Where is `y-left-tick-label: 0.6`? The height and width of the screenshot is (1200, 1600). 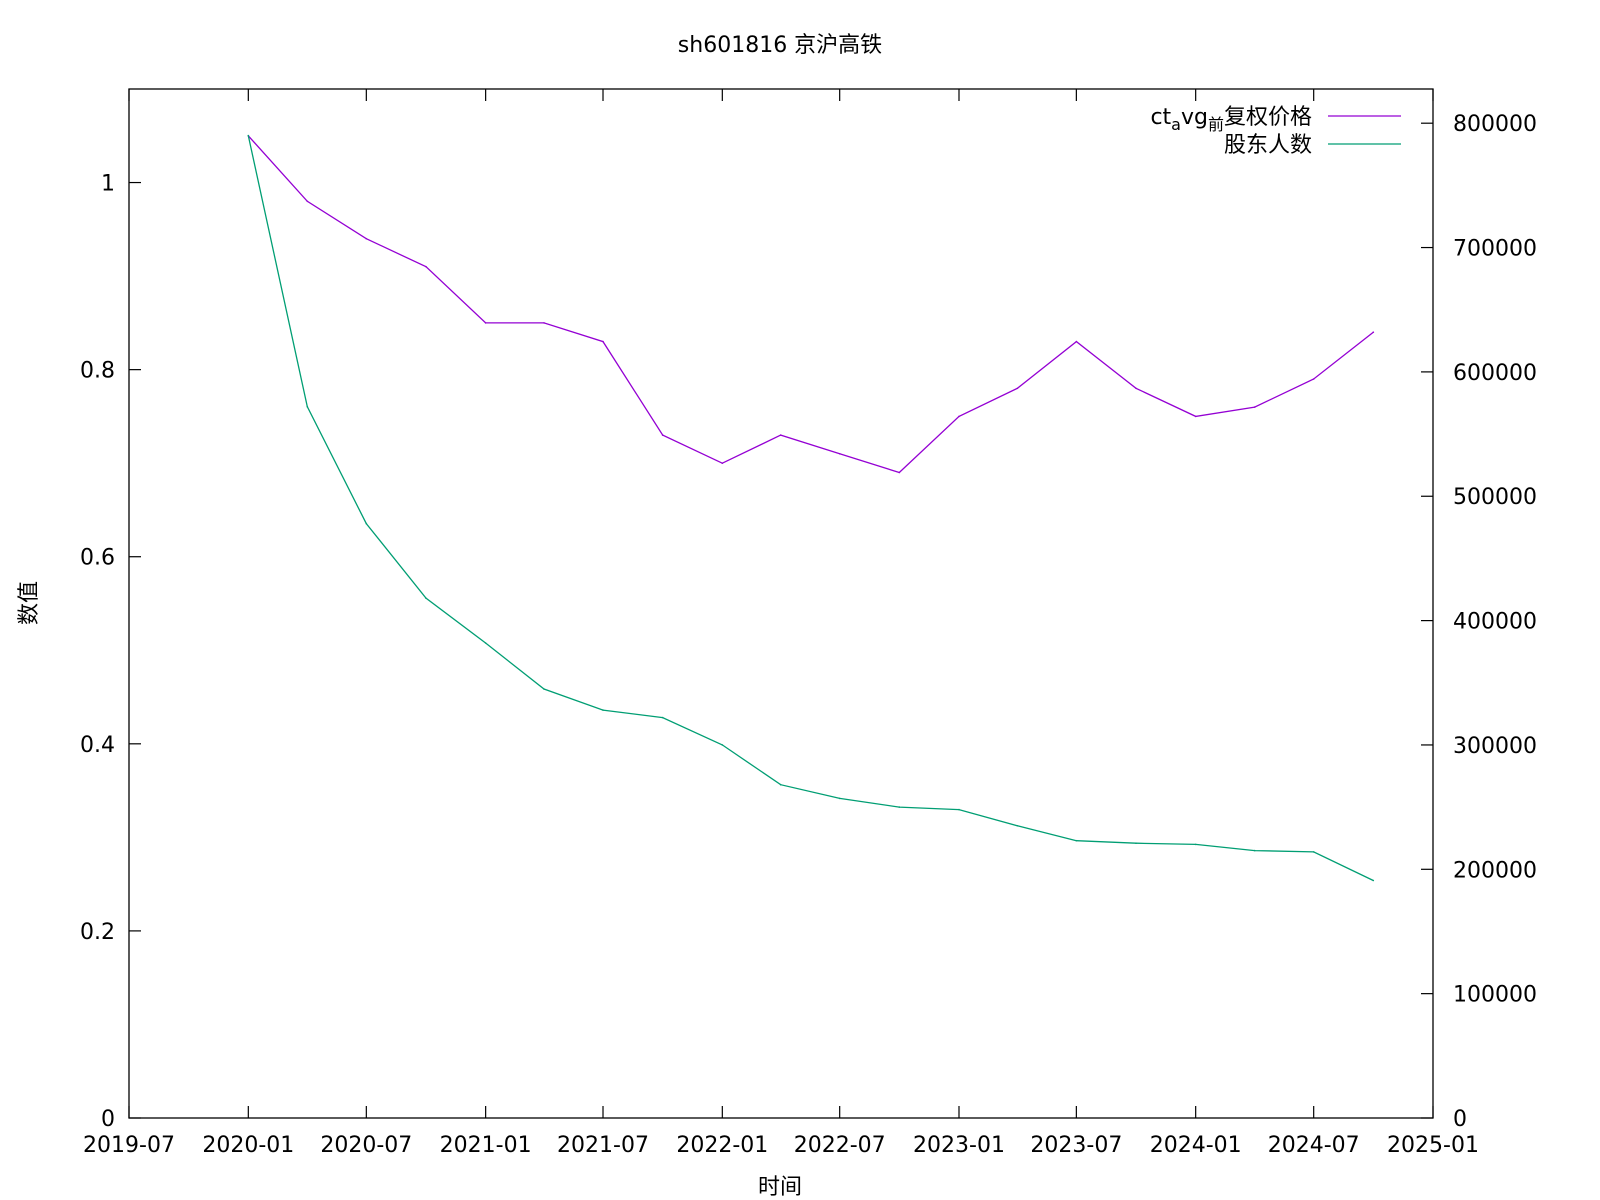 y-left-tick-label: 0.6 is located at coordinates (97, 558).